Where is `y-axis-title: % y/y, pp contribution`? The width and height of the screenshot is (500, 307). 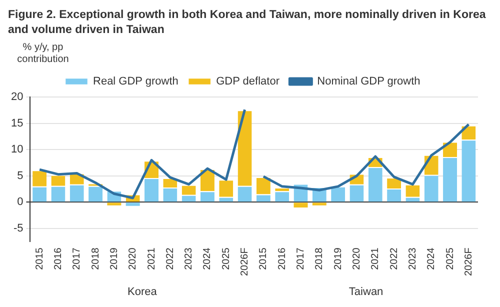
y-axis-title: % y/y, pp contribution is located at coordinates (43, 54).